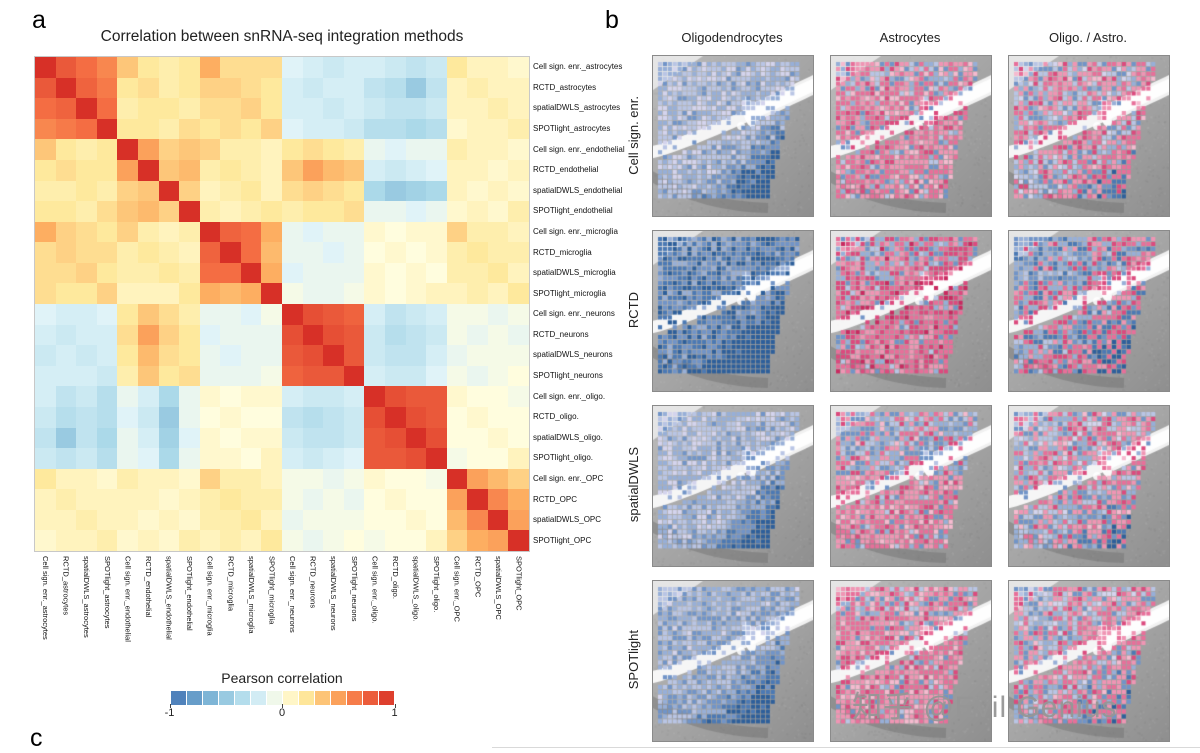  What do you see at coordinates (39, 20) in the screenshot?
I see `panel-a-label: a` at bounding box center [39, 20].